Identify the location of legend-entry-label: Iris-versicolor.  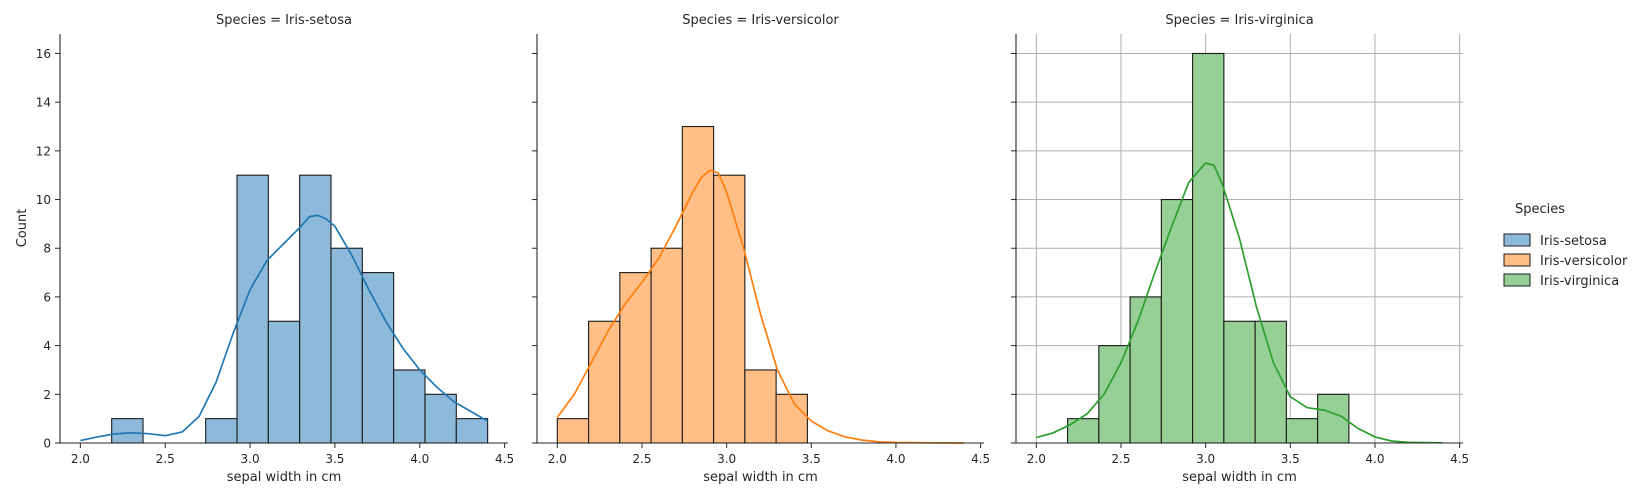
(1584, 261).